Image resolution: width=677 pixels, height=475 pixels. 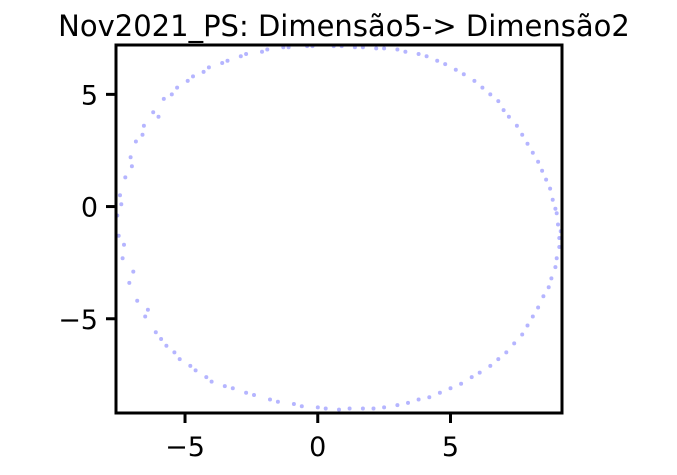 What do you see at coordinates (450, 447) in the screenshot?
I see `x-tick-label: 5` at bounding box center [450, 447].